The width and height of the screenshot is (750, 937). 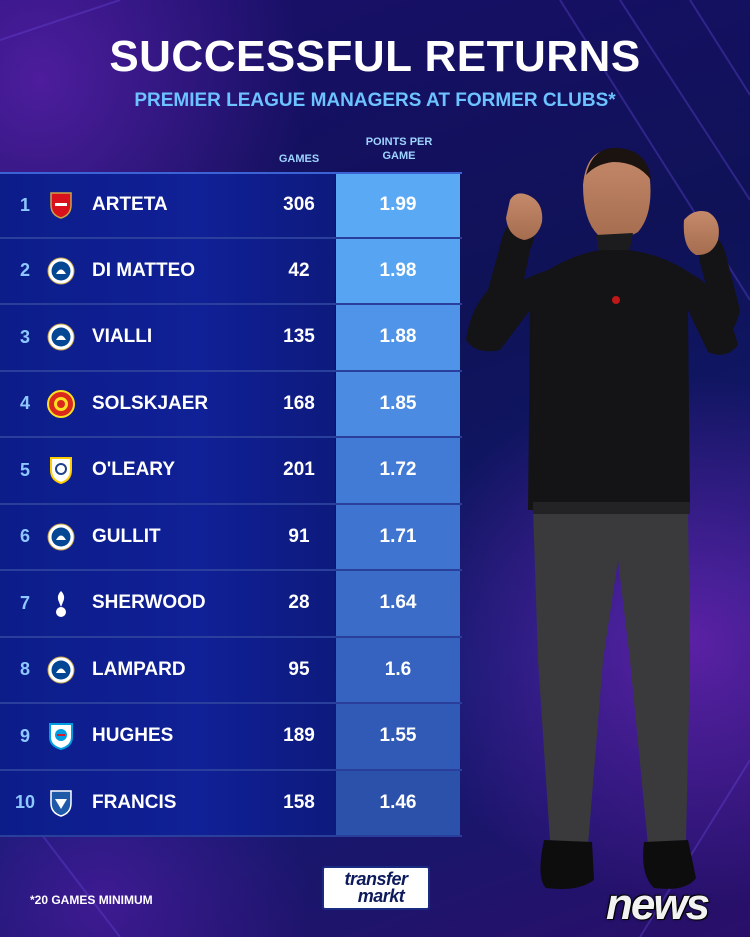 What do you see at coordinates (299, 536) in the screenshot?
I see `games-value: 91` at bounding box center [299, 536].